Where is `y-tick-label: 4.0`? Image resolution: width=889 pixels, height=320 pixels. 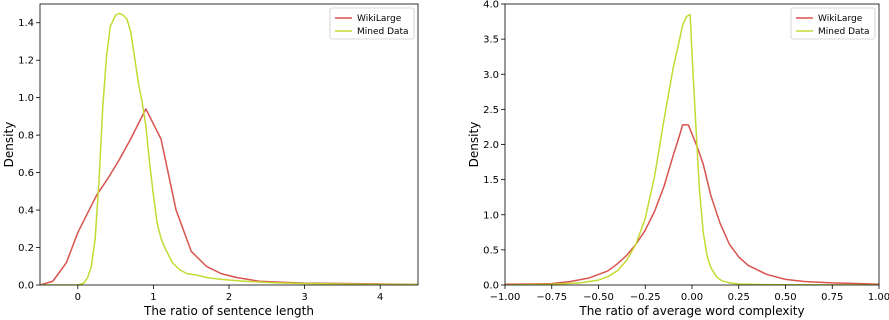
y-tick-label: 4.0 is located at coordinates (491, 5).